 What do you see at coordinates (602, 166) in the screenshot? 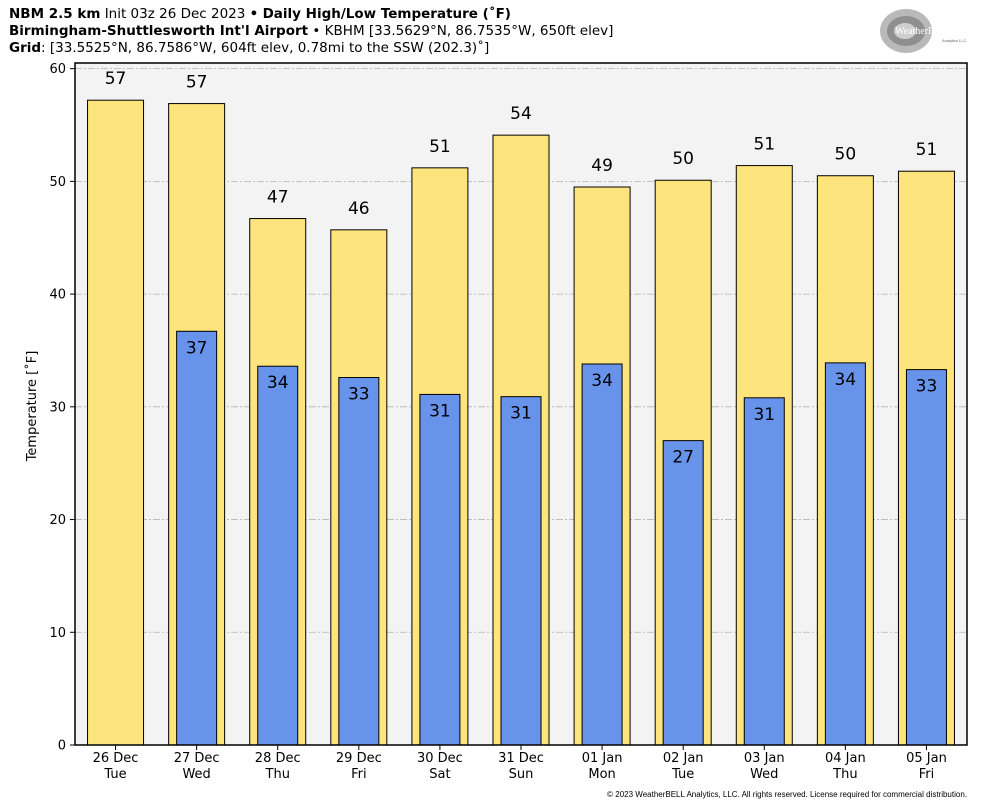
I see `high-temp-label: 49` at bounding box center [602, 166].